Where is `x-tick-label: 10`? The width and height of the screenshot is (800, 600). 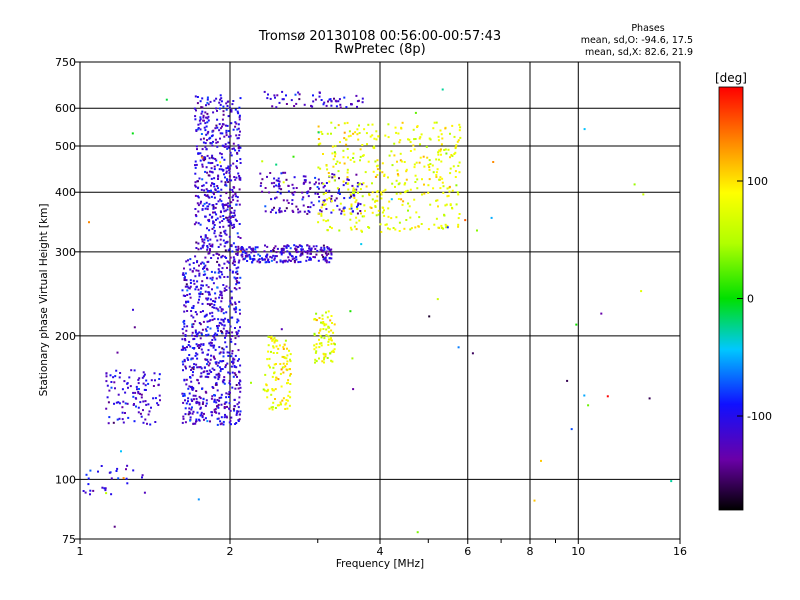
x-tick-label: 10 is located at coordinates (578, 551).